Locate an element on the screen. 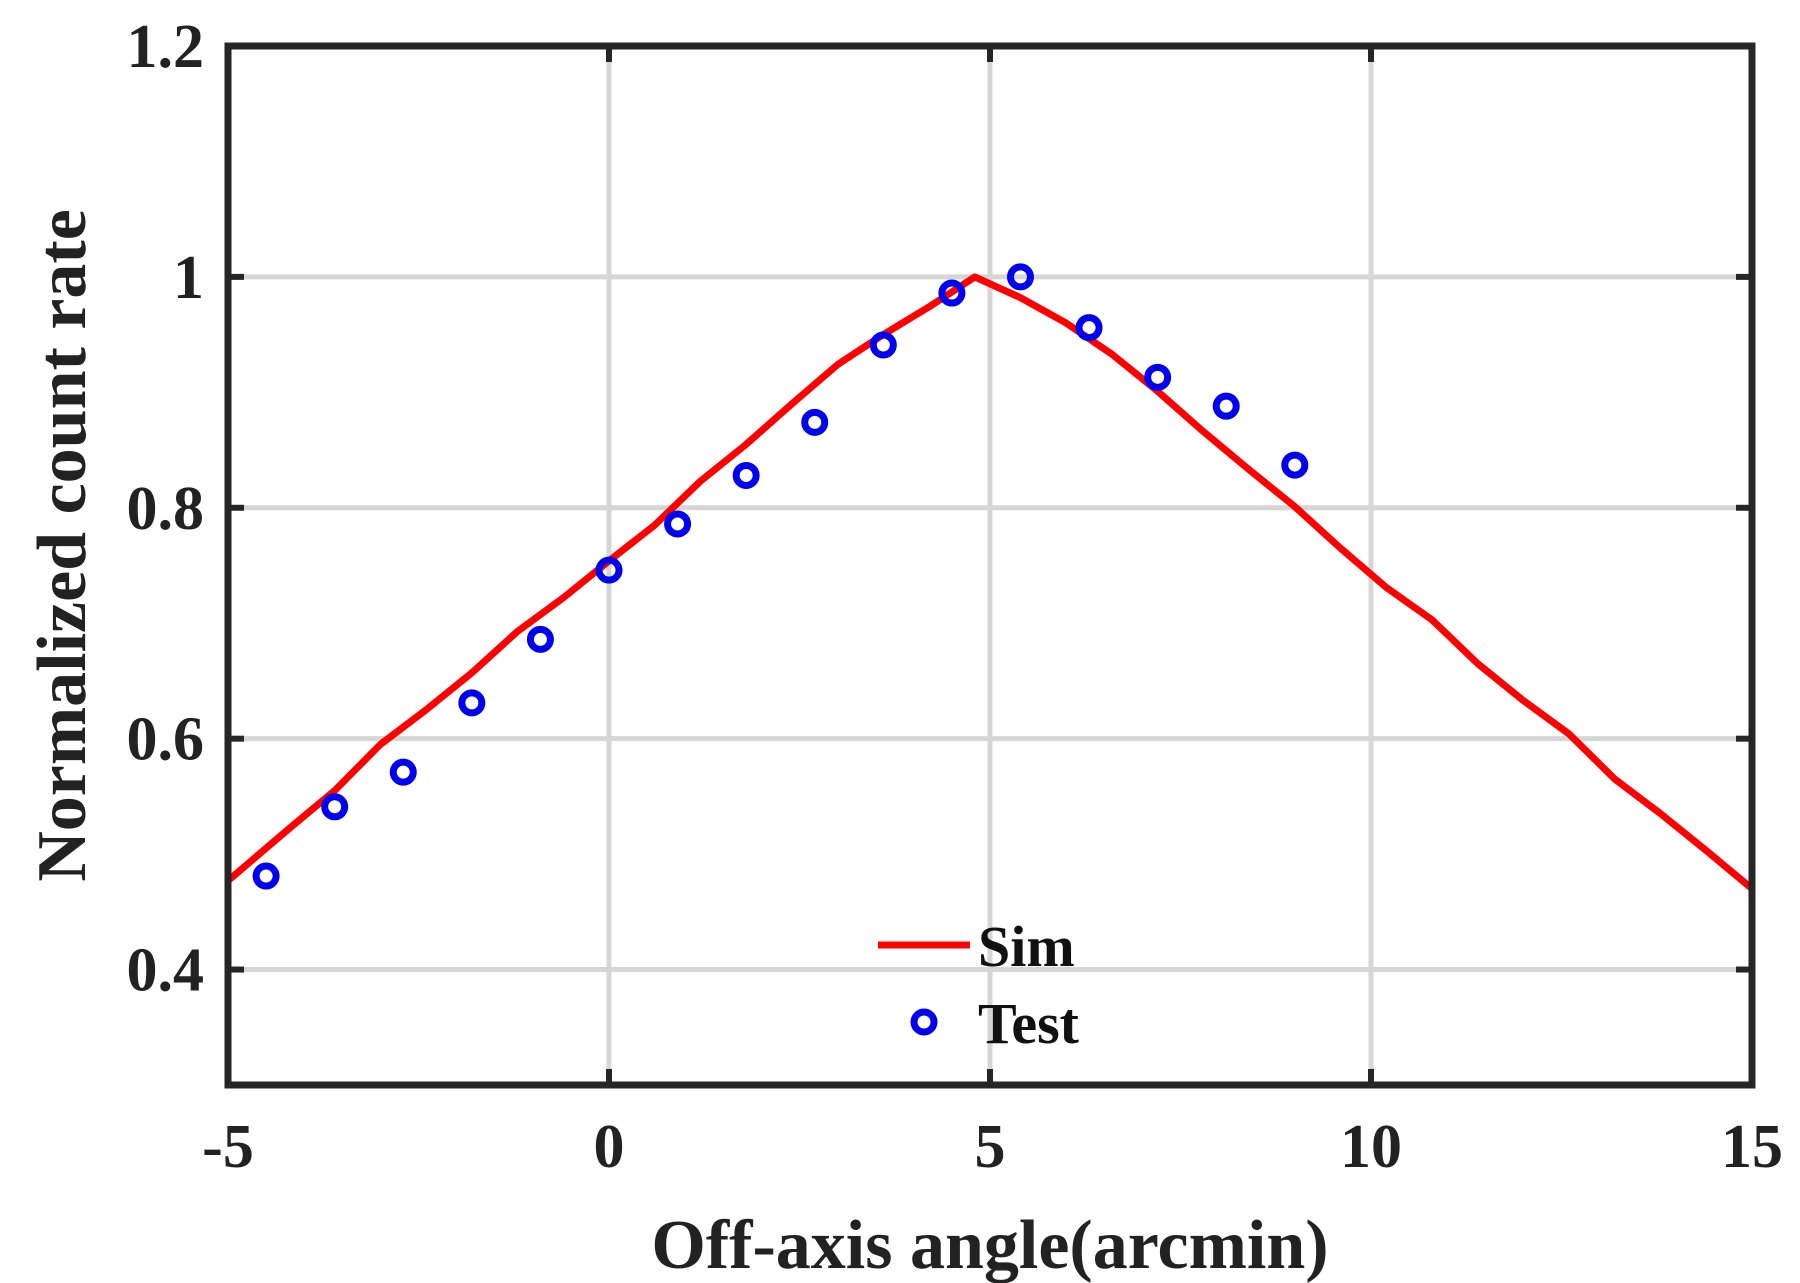 This screenshot has width=1800, height=1283. x-tick-label: 0 is located at coordinates (609, 1147).